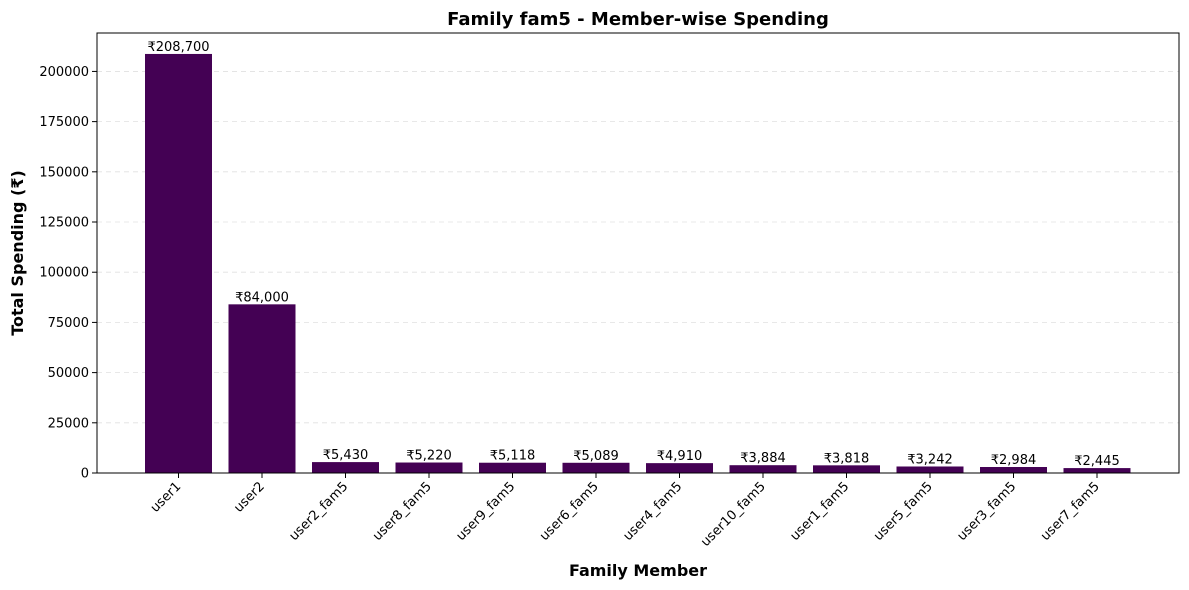 The height and width of the screenshot is (590, 1189). I want to click on x-tick-label: user8_fam5, so click(402, 511).